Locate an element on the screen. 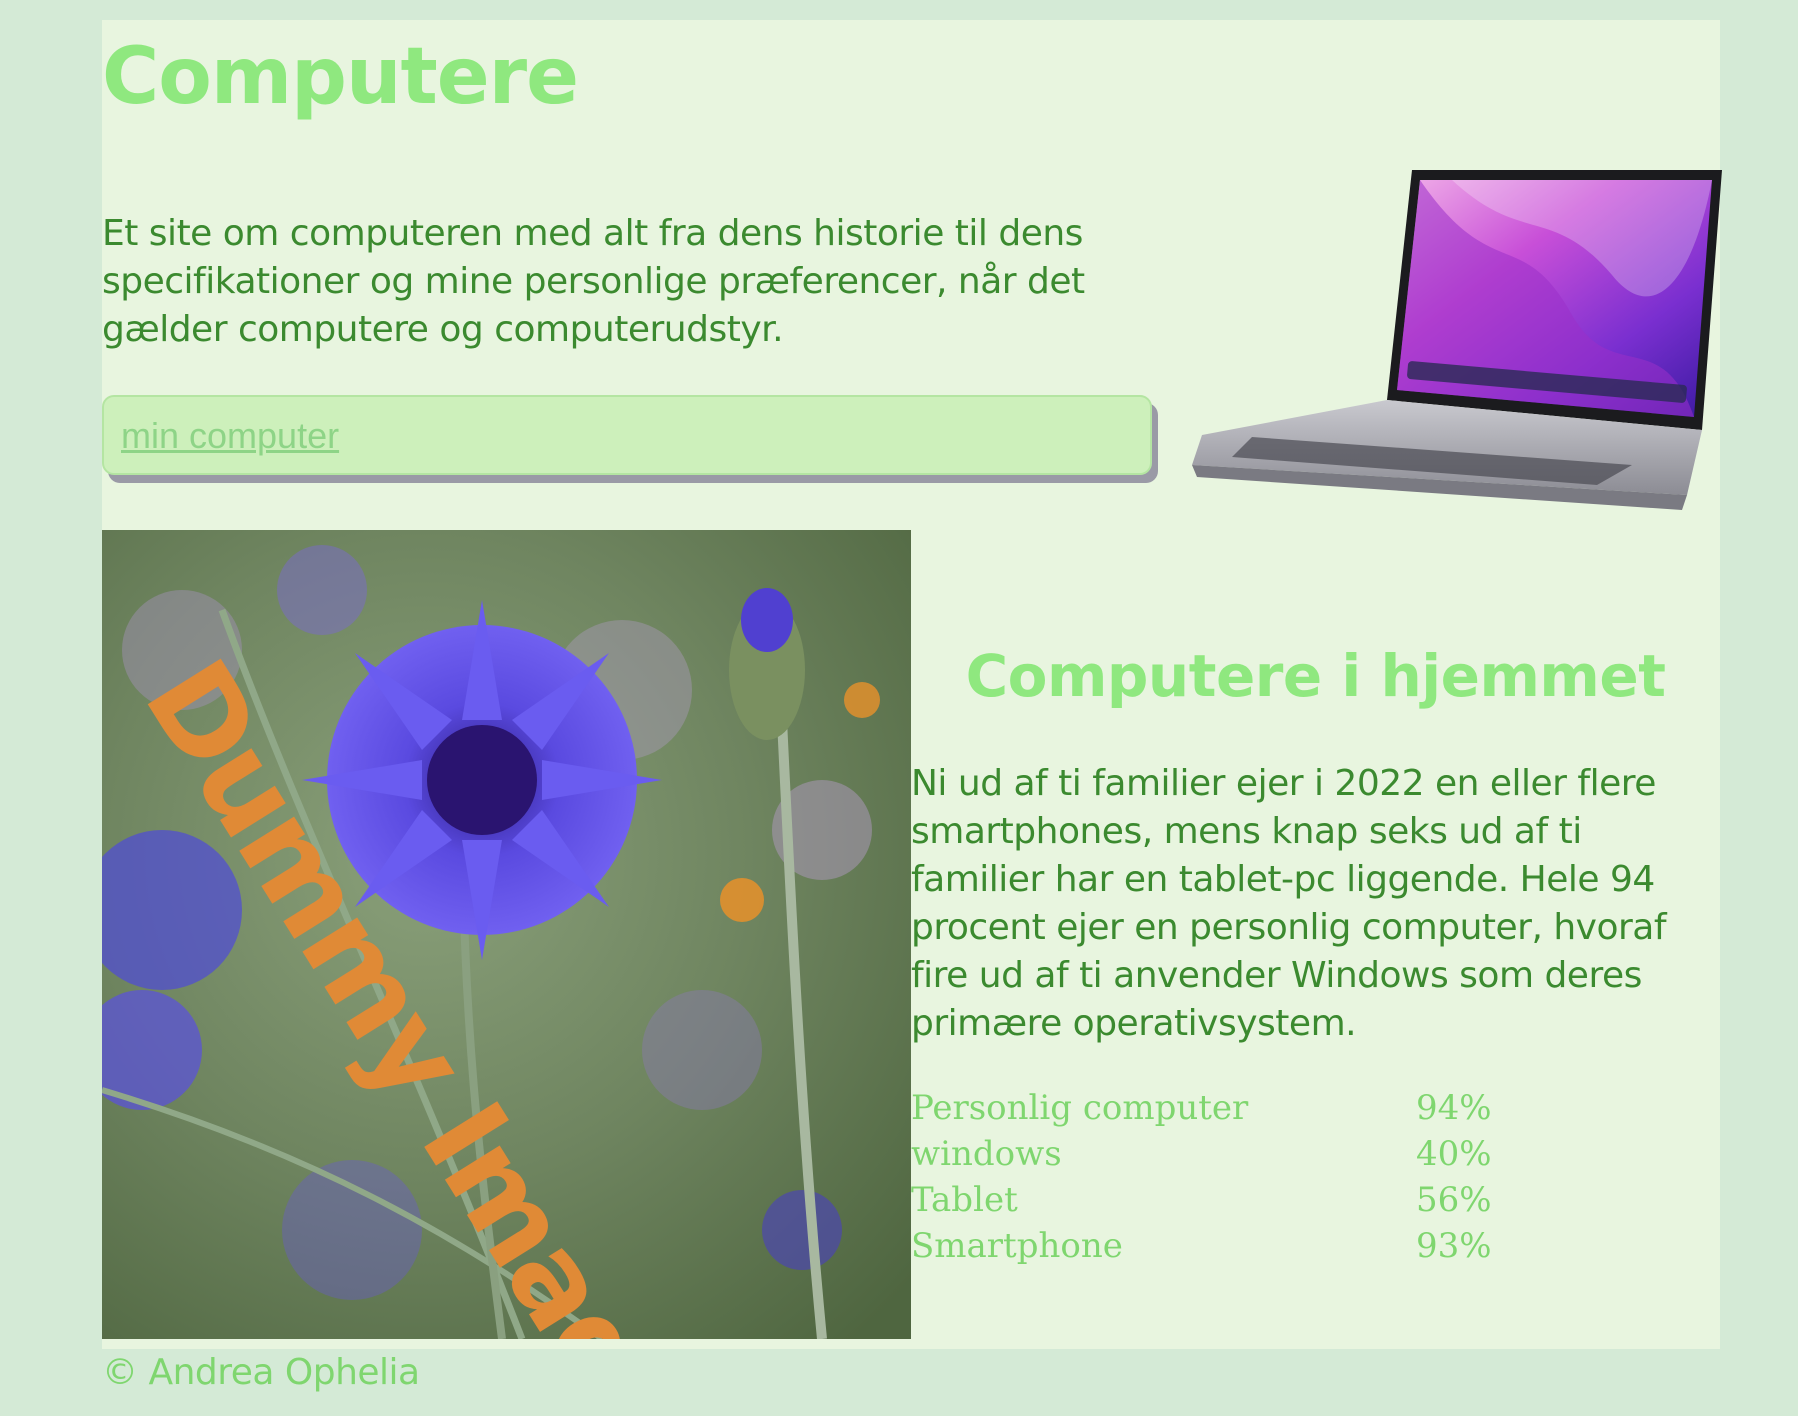  stat-value: 94% is located at coordinates (1454, 1108).